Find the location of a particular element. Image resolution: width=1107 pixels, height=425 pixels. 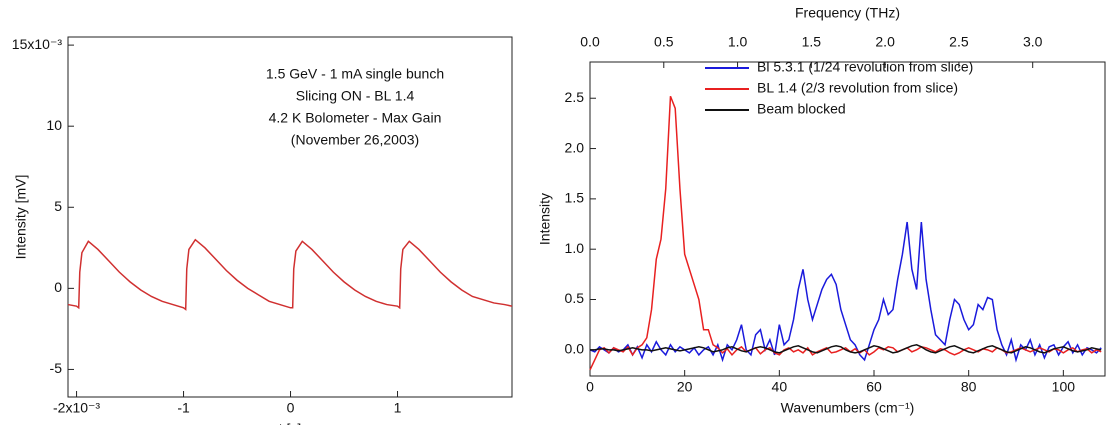

y-tick-label: 0.0 is located at coordinates (575, 349).